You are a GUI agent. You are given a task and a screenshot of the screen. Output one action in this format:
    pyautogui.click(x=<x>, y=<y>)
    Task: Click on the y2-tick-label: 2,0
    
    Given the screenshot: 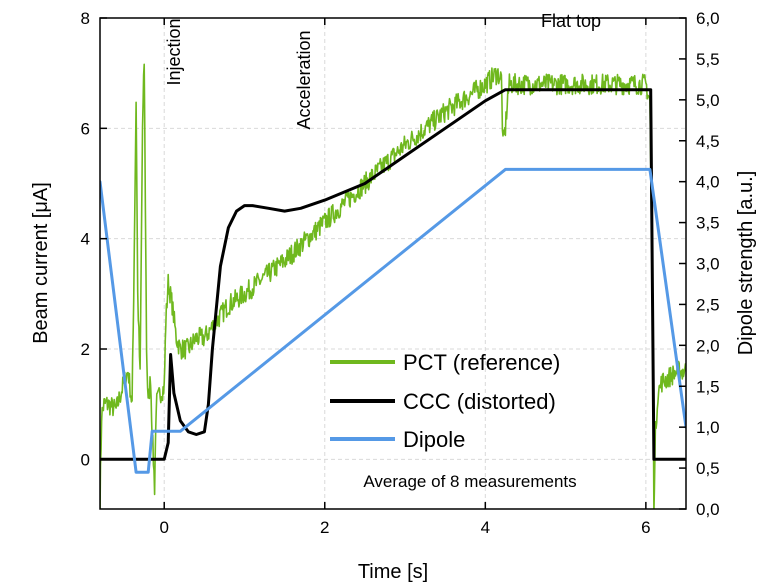 What is the action you would take?
    pyautogui.click(x=708, y=345)
    